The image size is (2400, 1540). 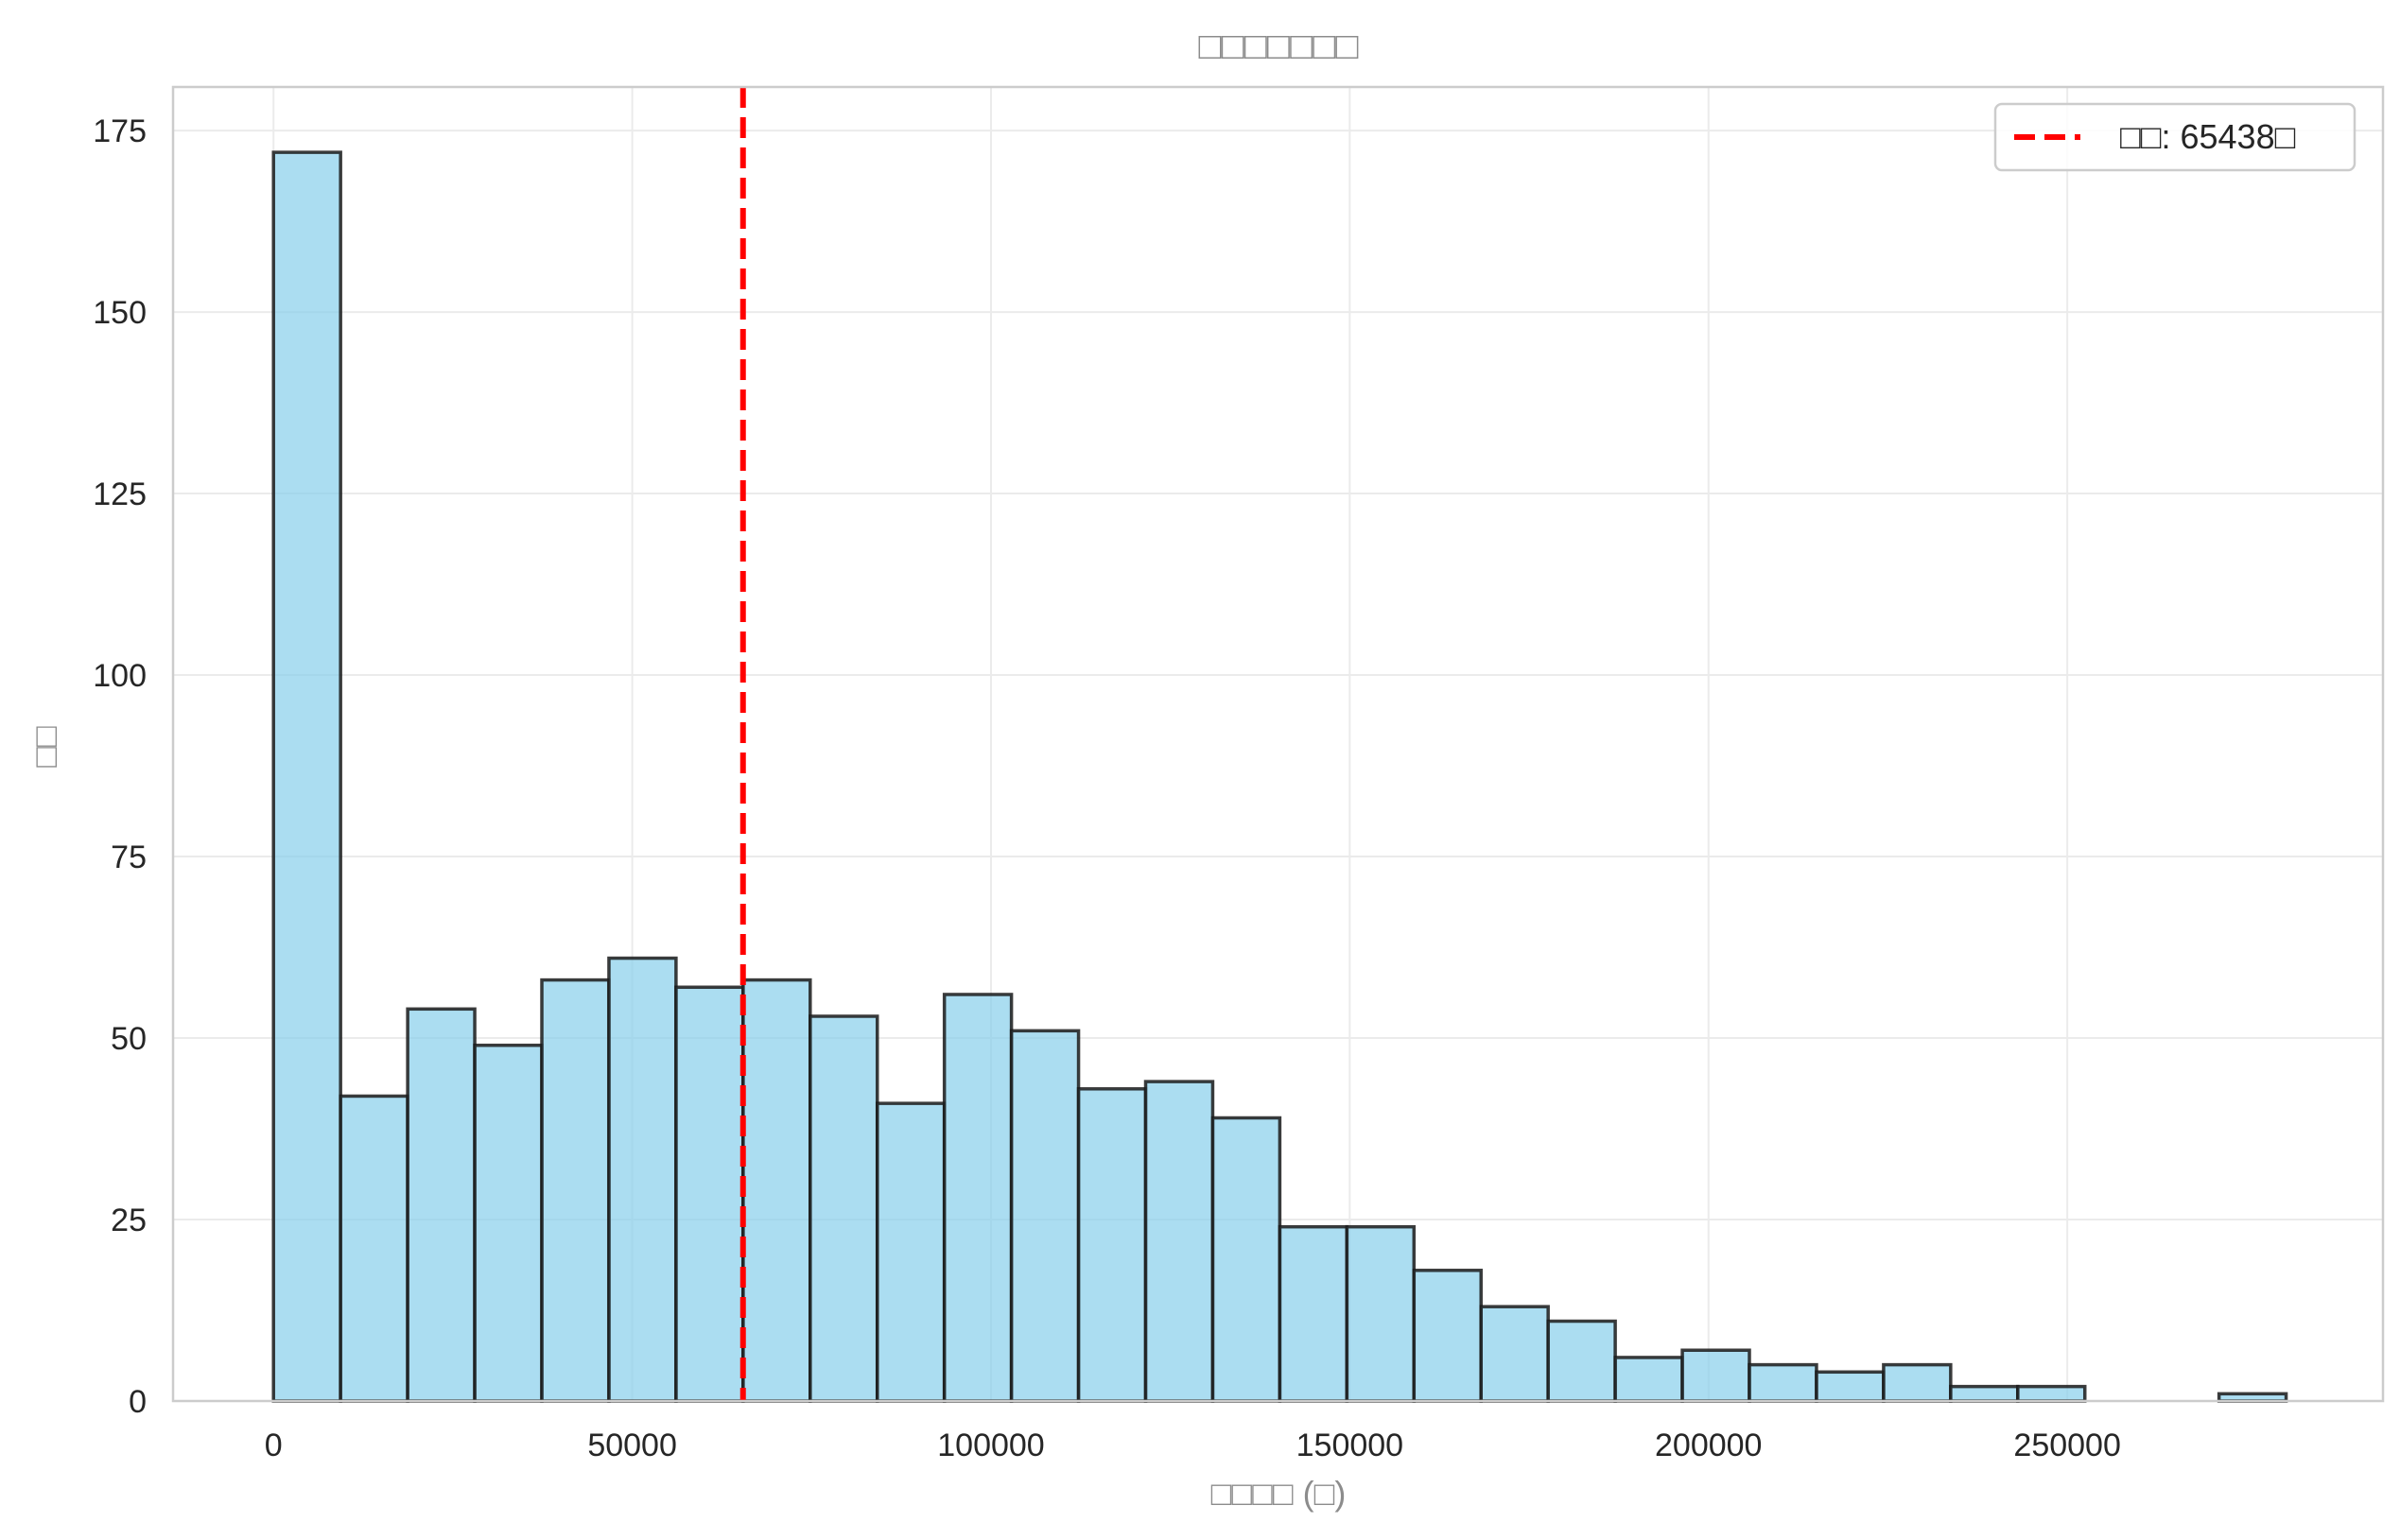 I want to click on x-tick-label-0: 0, so click(x=274, y=1445).